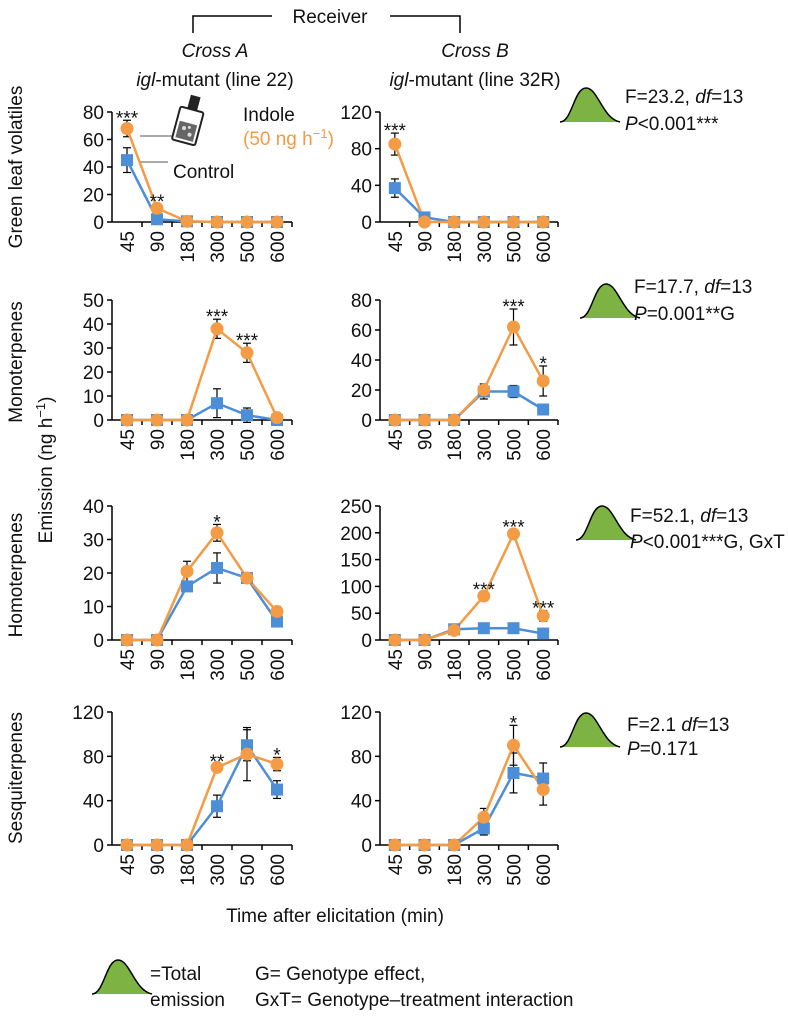  Describe the element at coordinates (704, 97) in the screenshot. I see `df: df` at that location.